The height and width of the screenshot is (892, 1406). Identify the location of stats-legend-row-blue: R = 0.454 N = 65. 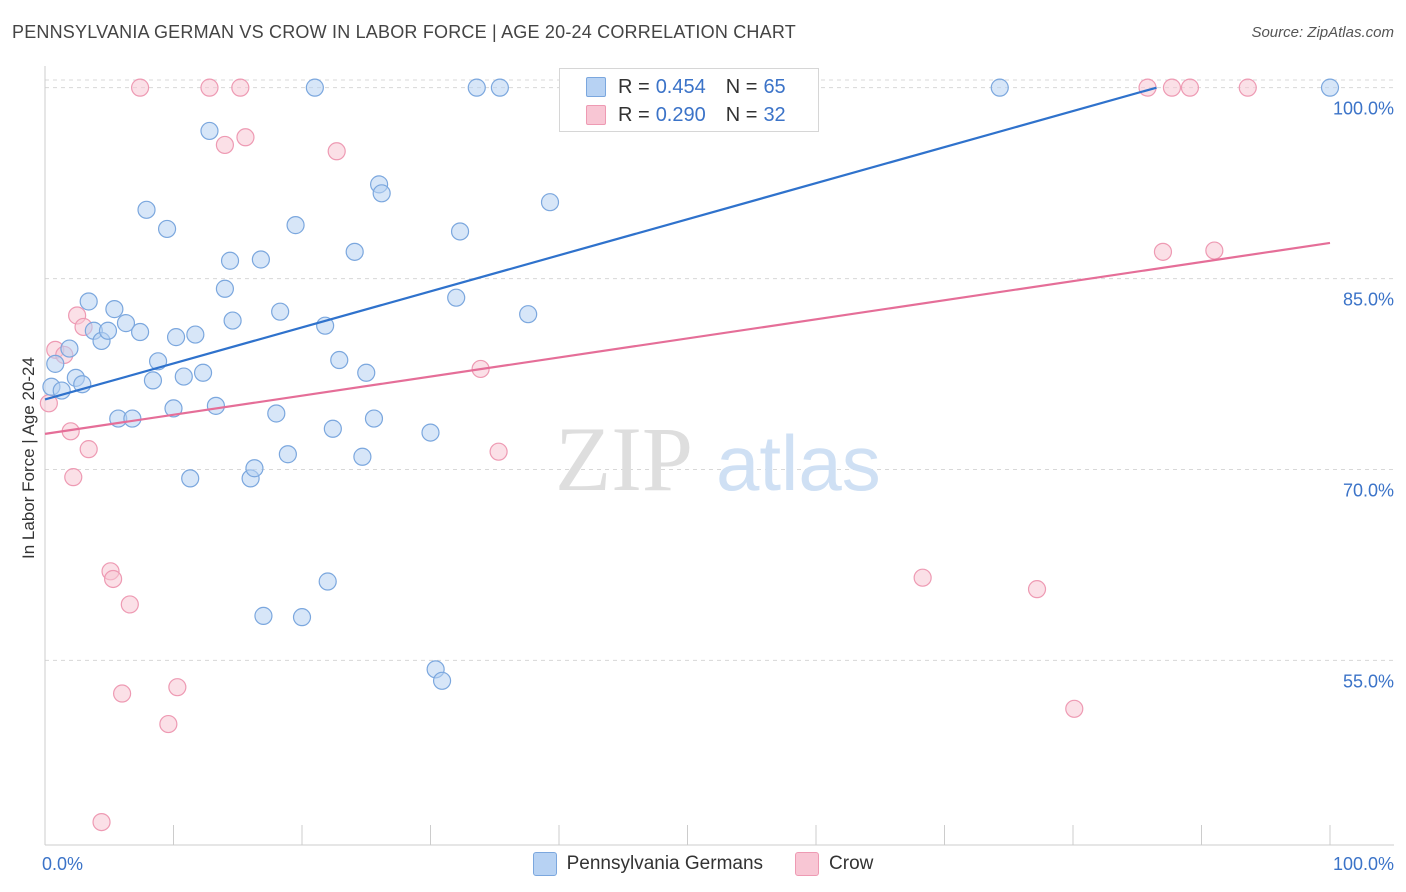
(686, 87).